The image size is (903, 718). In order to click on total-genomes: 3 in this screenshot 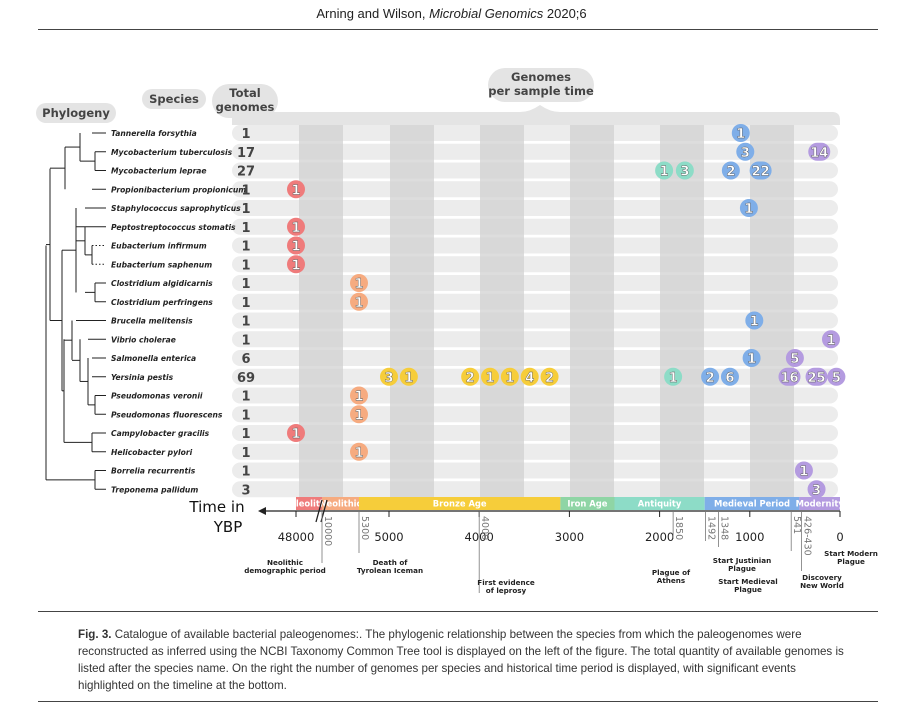, I will do `click(245, 490)`.